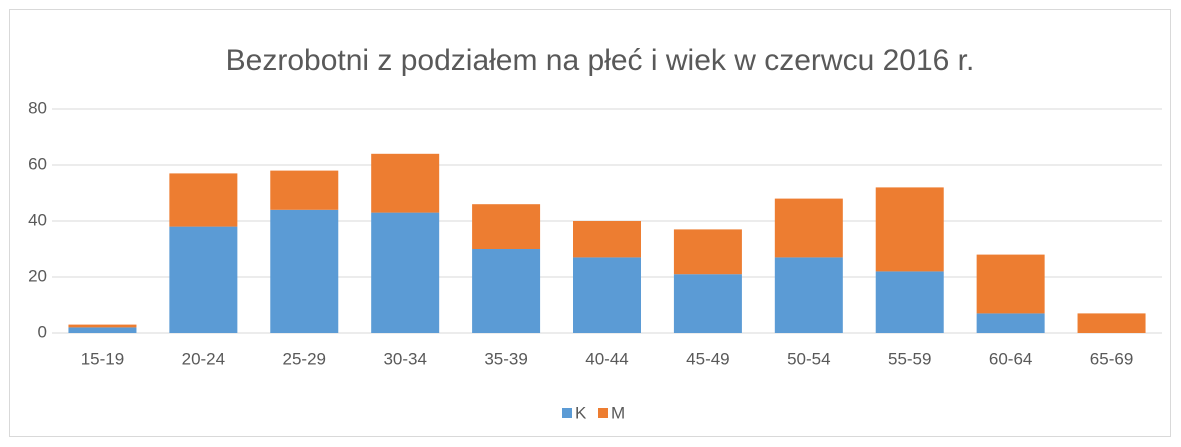 Image resolution: width=1181 pixels, height=447 pixels. Describe the element at coordinates (404, 358) in the screenshot. I see `x-tick-label: 30-34` at that location.